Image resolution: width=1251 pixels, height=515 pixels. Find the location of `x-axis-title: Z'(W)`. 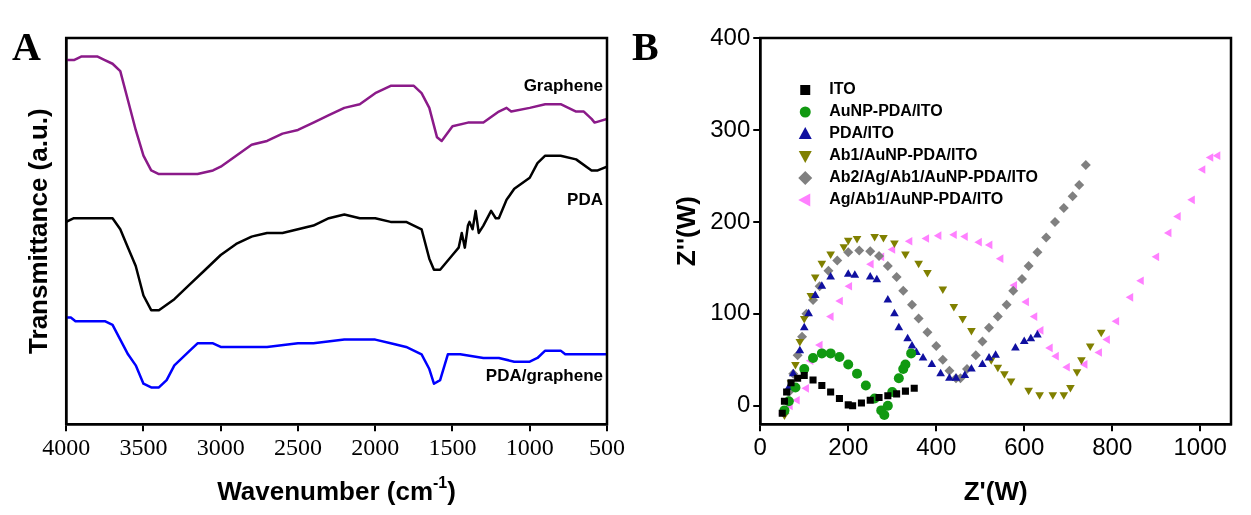

x-axis-title: Z'(W) is located at coordinates (995, 491).